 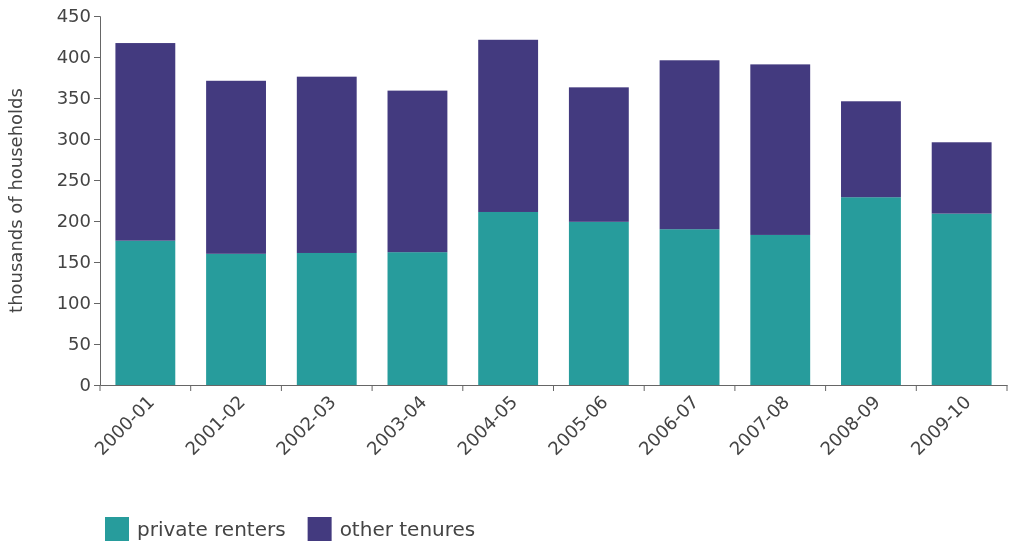 What do you see at coordinates (15, 200) in the screenshot?
I see `y-axis-title: thousands of households` at bounding box center [15, 200].